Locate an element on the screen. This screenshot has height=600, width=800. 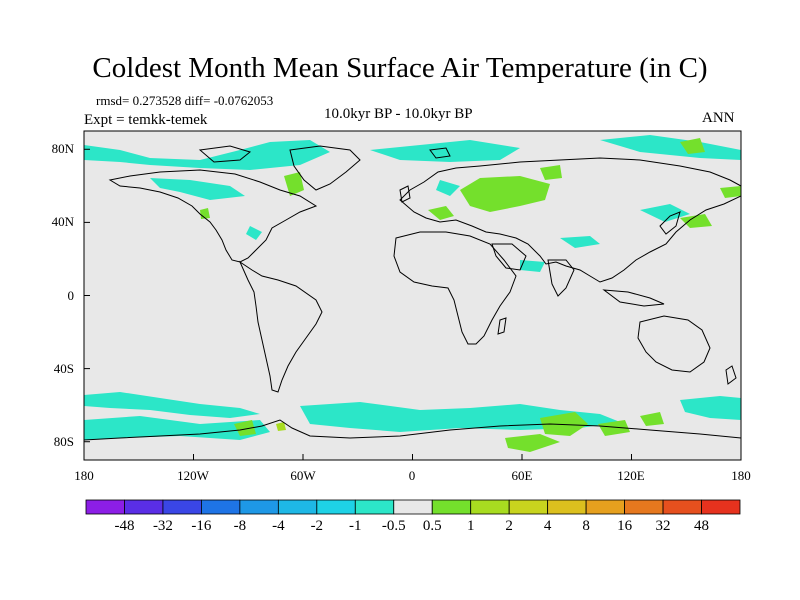
lon-label-120e: 120E is located at coordinates (631, 475).